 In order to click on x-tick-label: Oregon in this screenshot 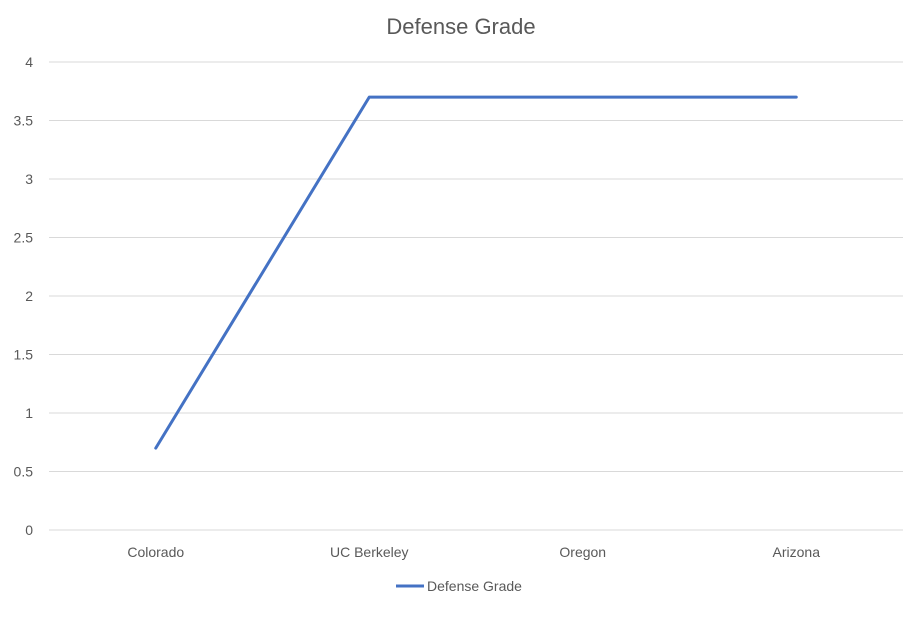, I will do `click(582, 552)`.